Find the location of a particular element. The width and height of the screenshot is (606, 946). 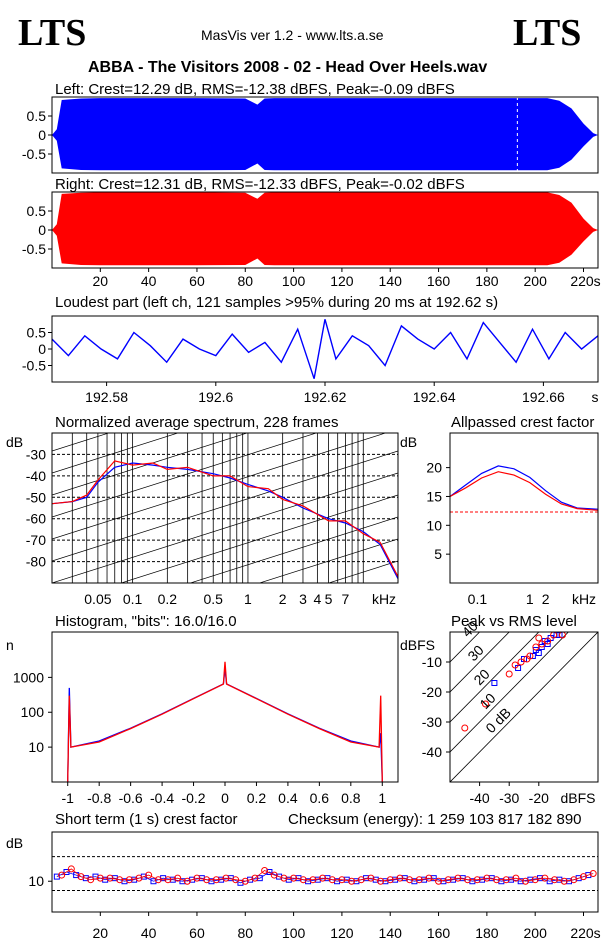

x-tick-label: 100 is located at coordinates (294, 933).